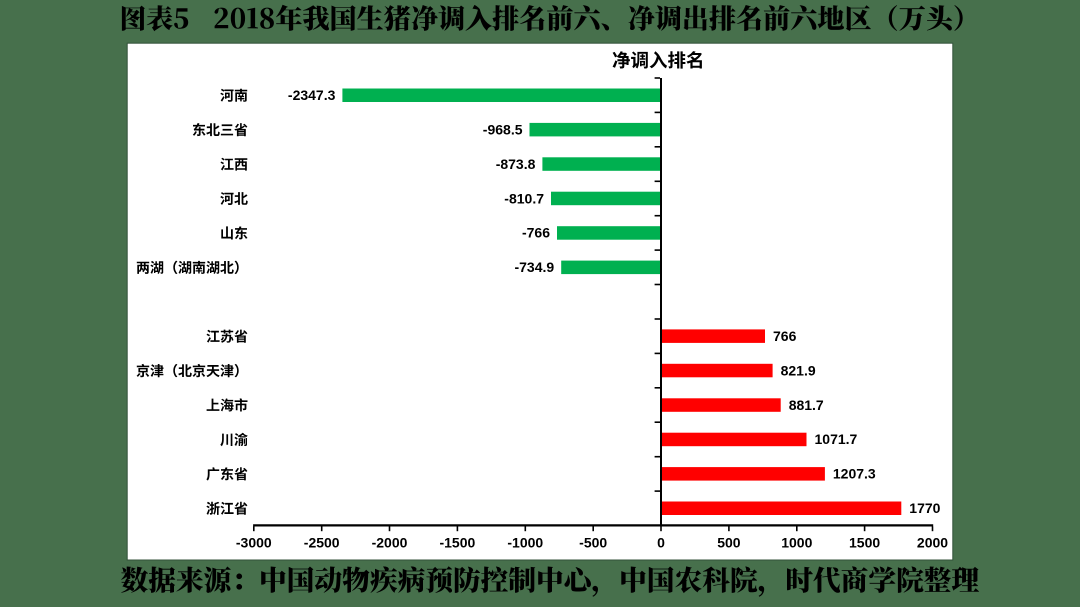 The width and height of the screenshot is (1080, 607). Describe the element at coordinates (534, 267) in the screenshot. I see `svg-text: -734.9` at that location.